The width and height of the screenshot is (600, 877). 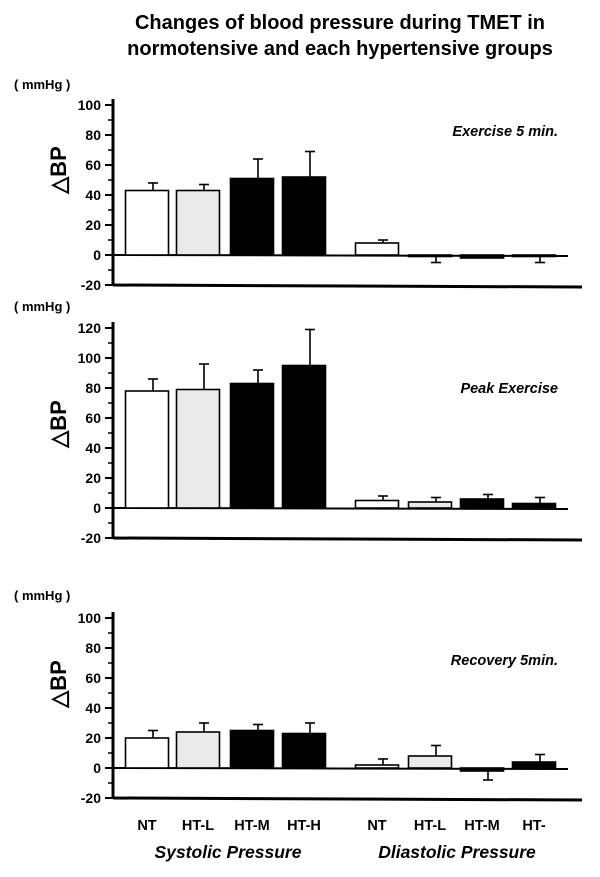 I want to click on panel-annotation: Exercise 5 min., so click(x=505, y=132).